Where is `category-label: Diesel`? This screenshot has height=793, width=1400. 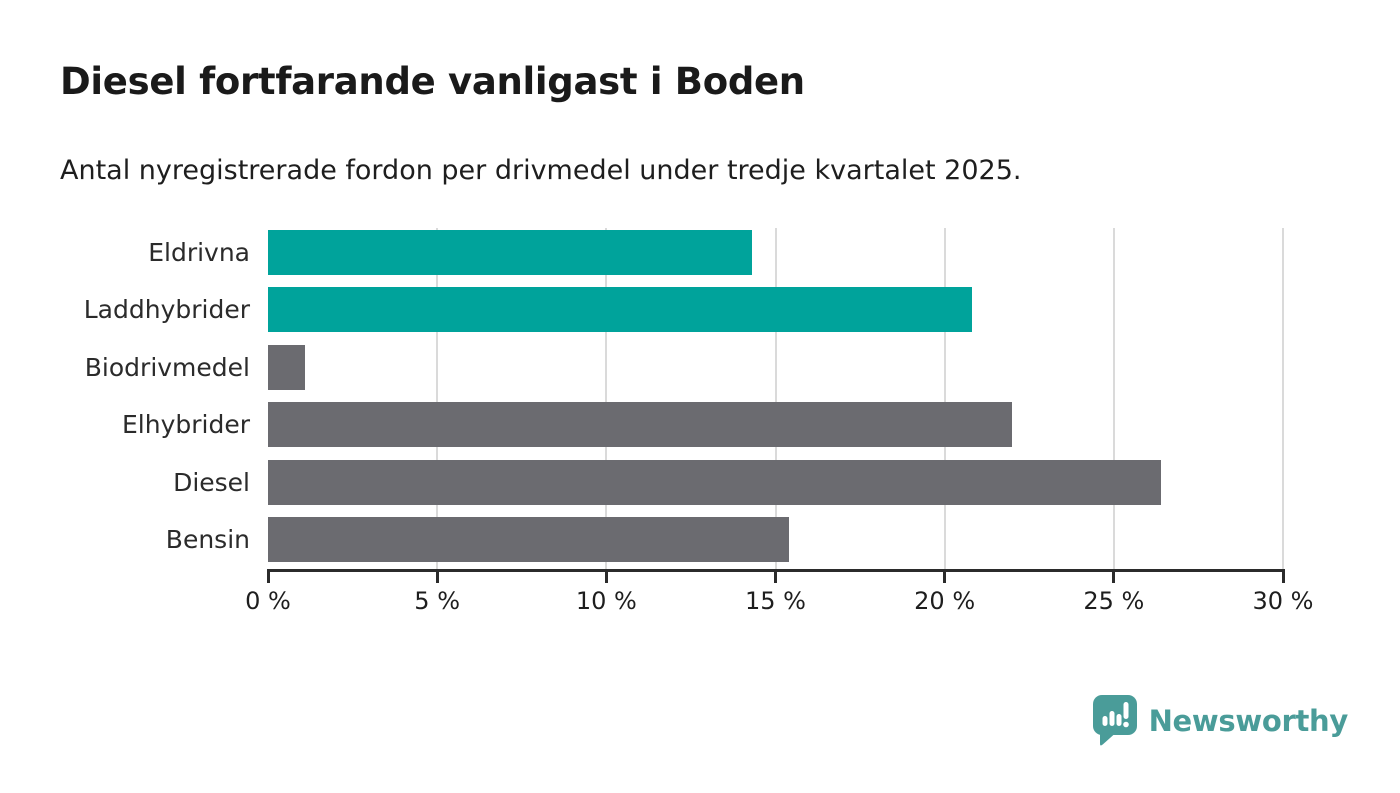
category-label: Diesel is located at coordinates (211, 482).